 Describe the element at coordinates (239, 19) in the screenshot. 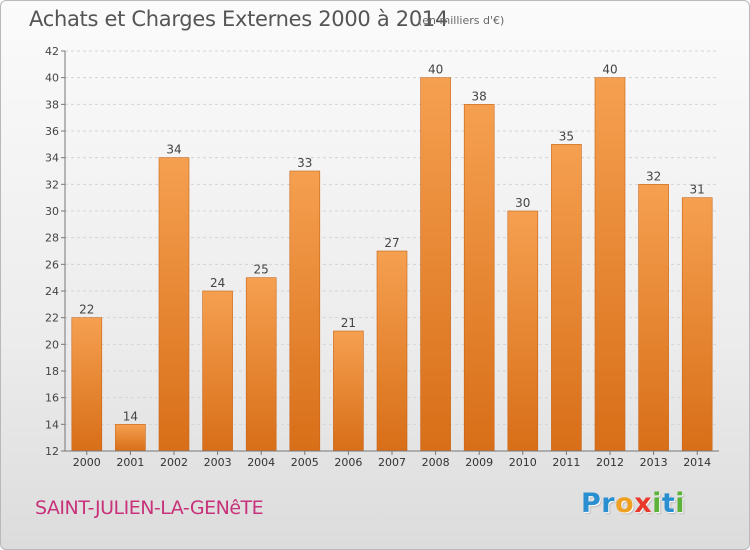

I see `chart-title: Achats et Charges Externes 2000 à 2014` at that location.